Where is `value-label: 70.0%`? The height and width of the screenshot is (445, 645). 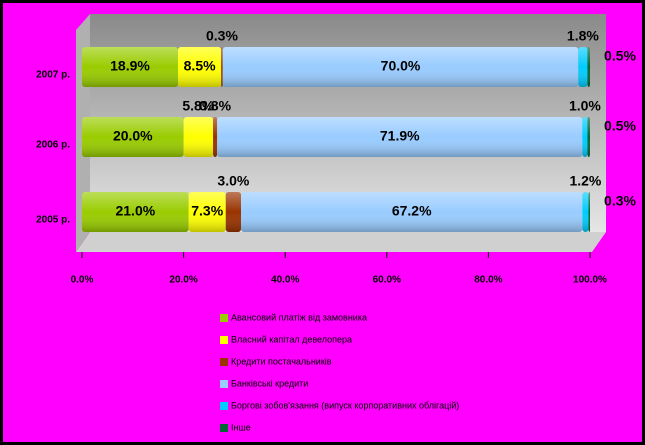 value-label: 70.0% is located at coordinates (401, 66).